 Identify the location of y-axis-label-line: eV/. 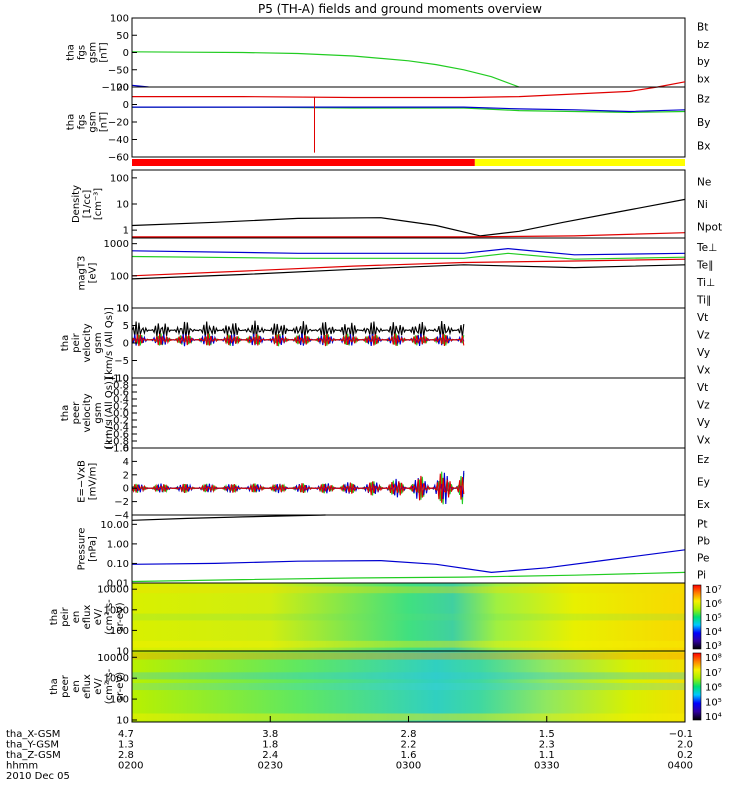
(98, 616).